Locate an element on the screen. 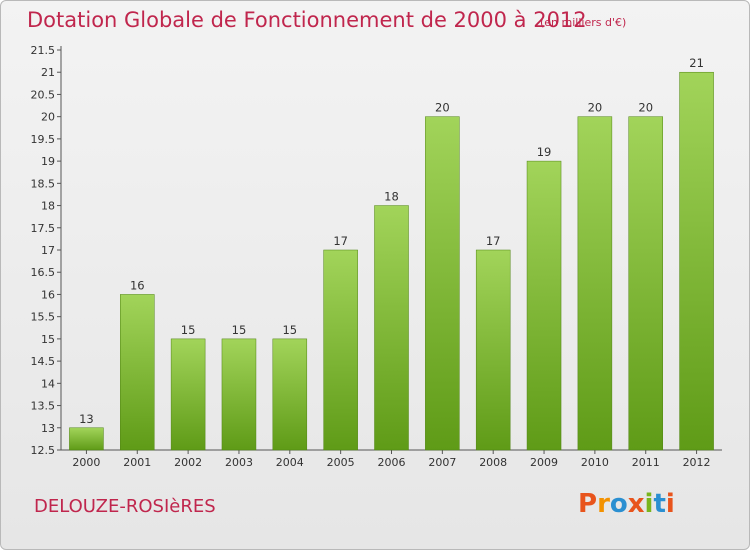 The width and height of the screenshot is (750, 550). chart-units: (en milliers d'€) is located at coordinates (583, 22).